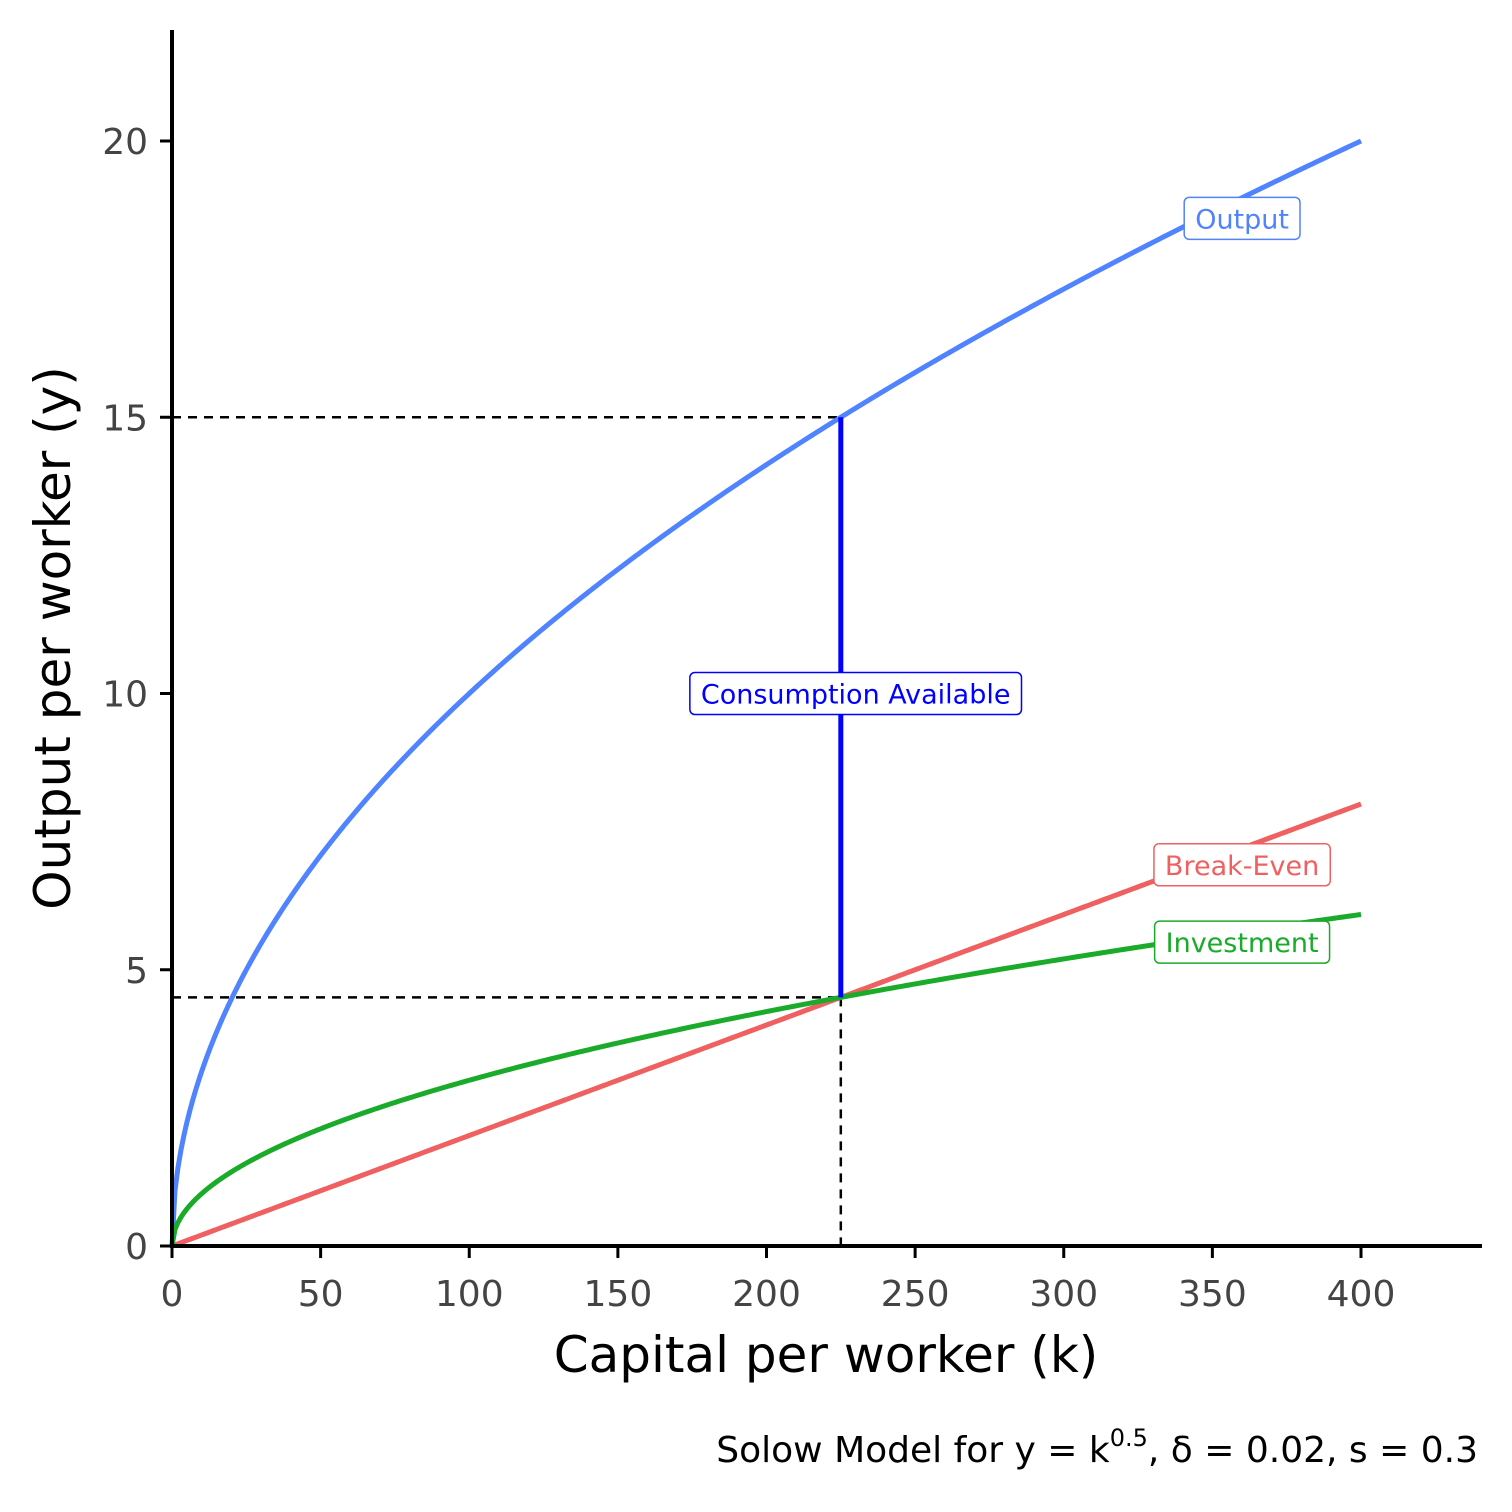 This screenshot has width=1512, height=1512. What do you see at coordinates (1313, 1450) in the screenshot?
I see `caption-suffix: , δ = 0.02, s = 0.3` at bounding box center [1313, 1450].